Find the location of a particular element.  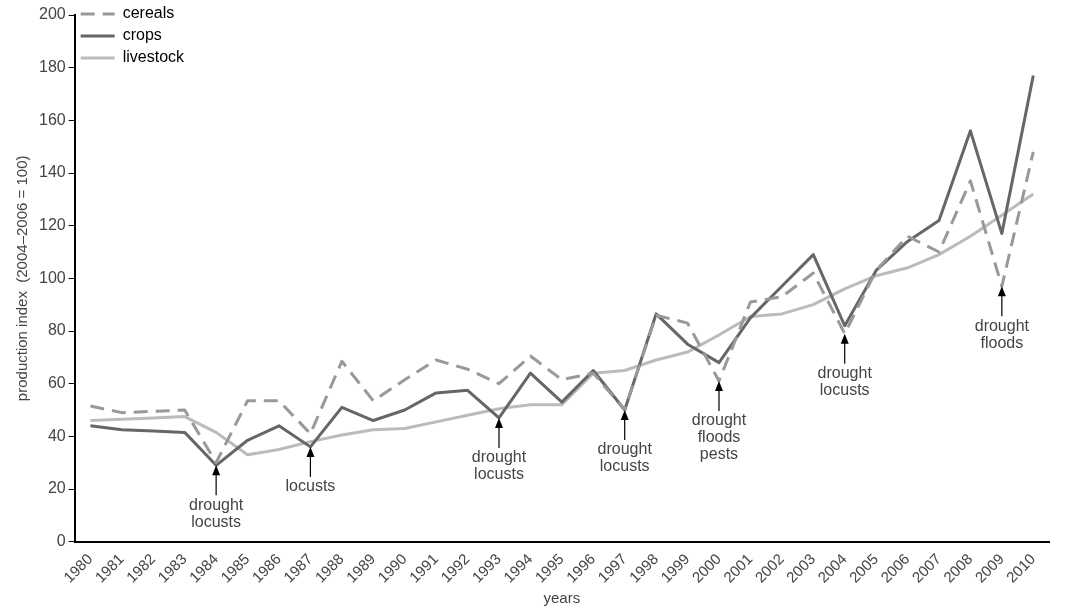

y-tick-label: 100 is located at coordinates (52, 277).